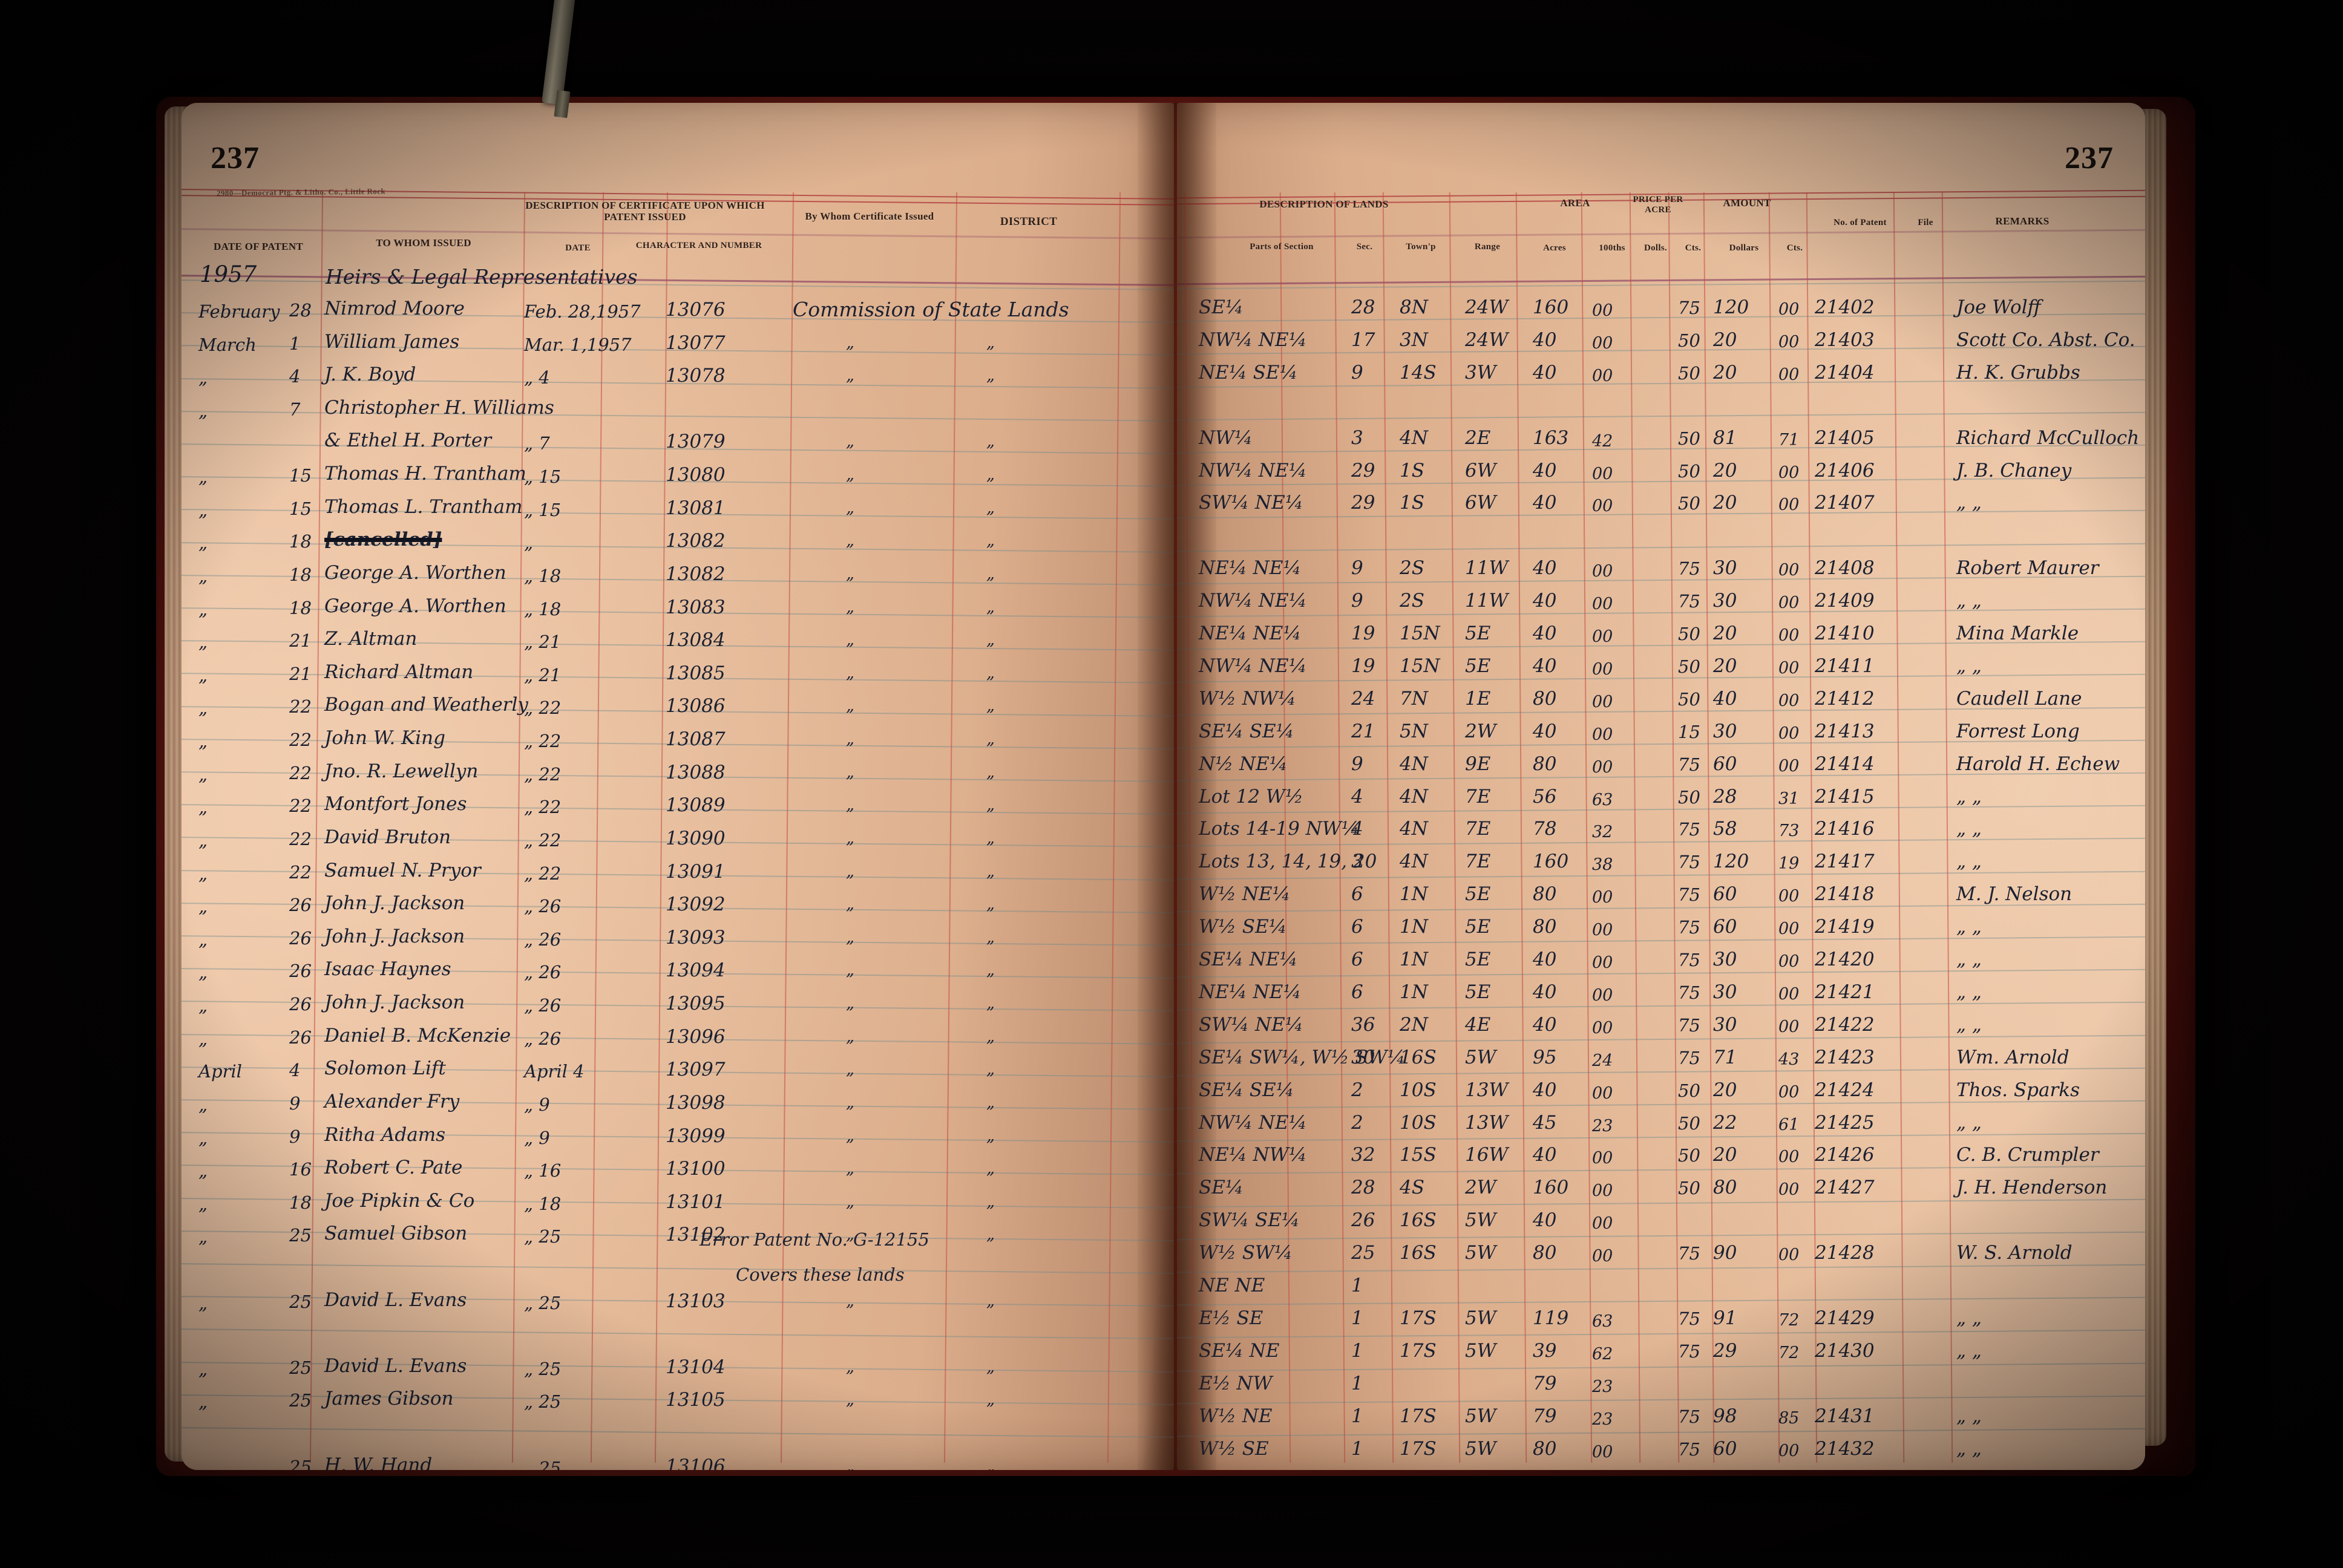  I want to click on land-hundredths: 00, so click(1602, 963).